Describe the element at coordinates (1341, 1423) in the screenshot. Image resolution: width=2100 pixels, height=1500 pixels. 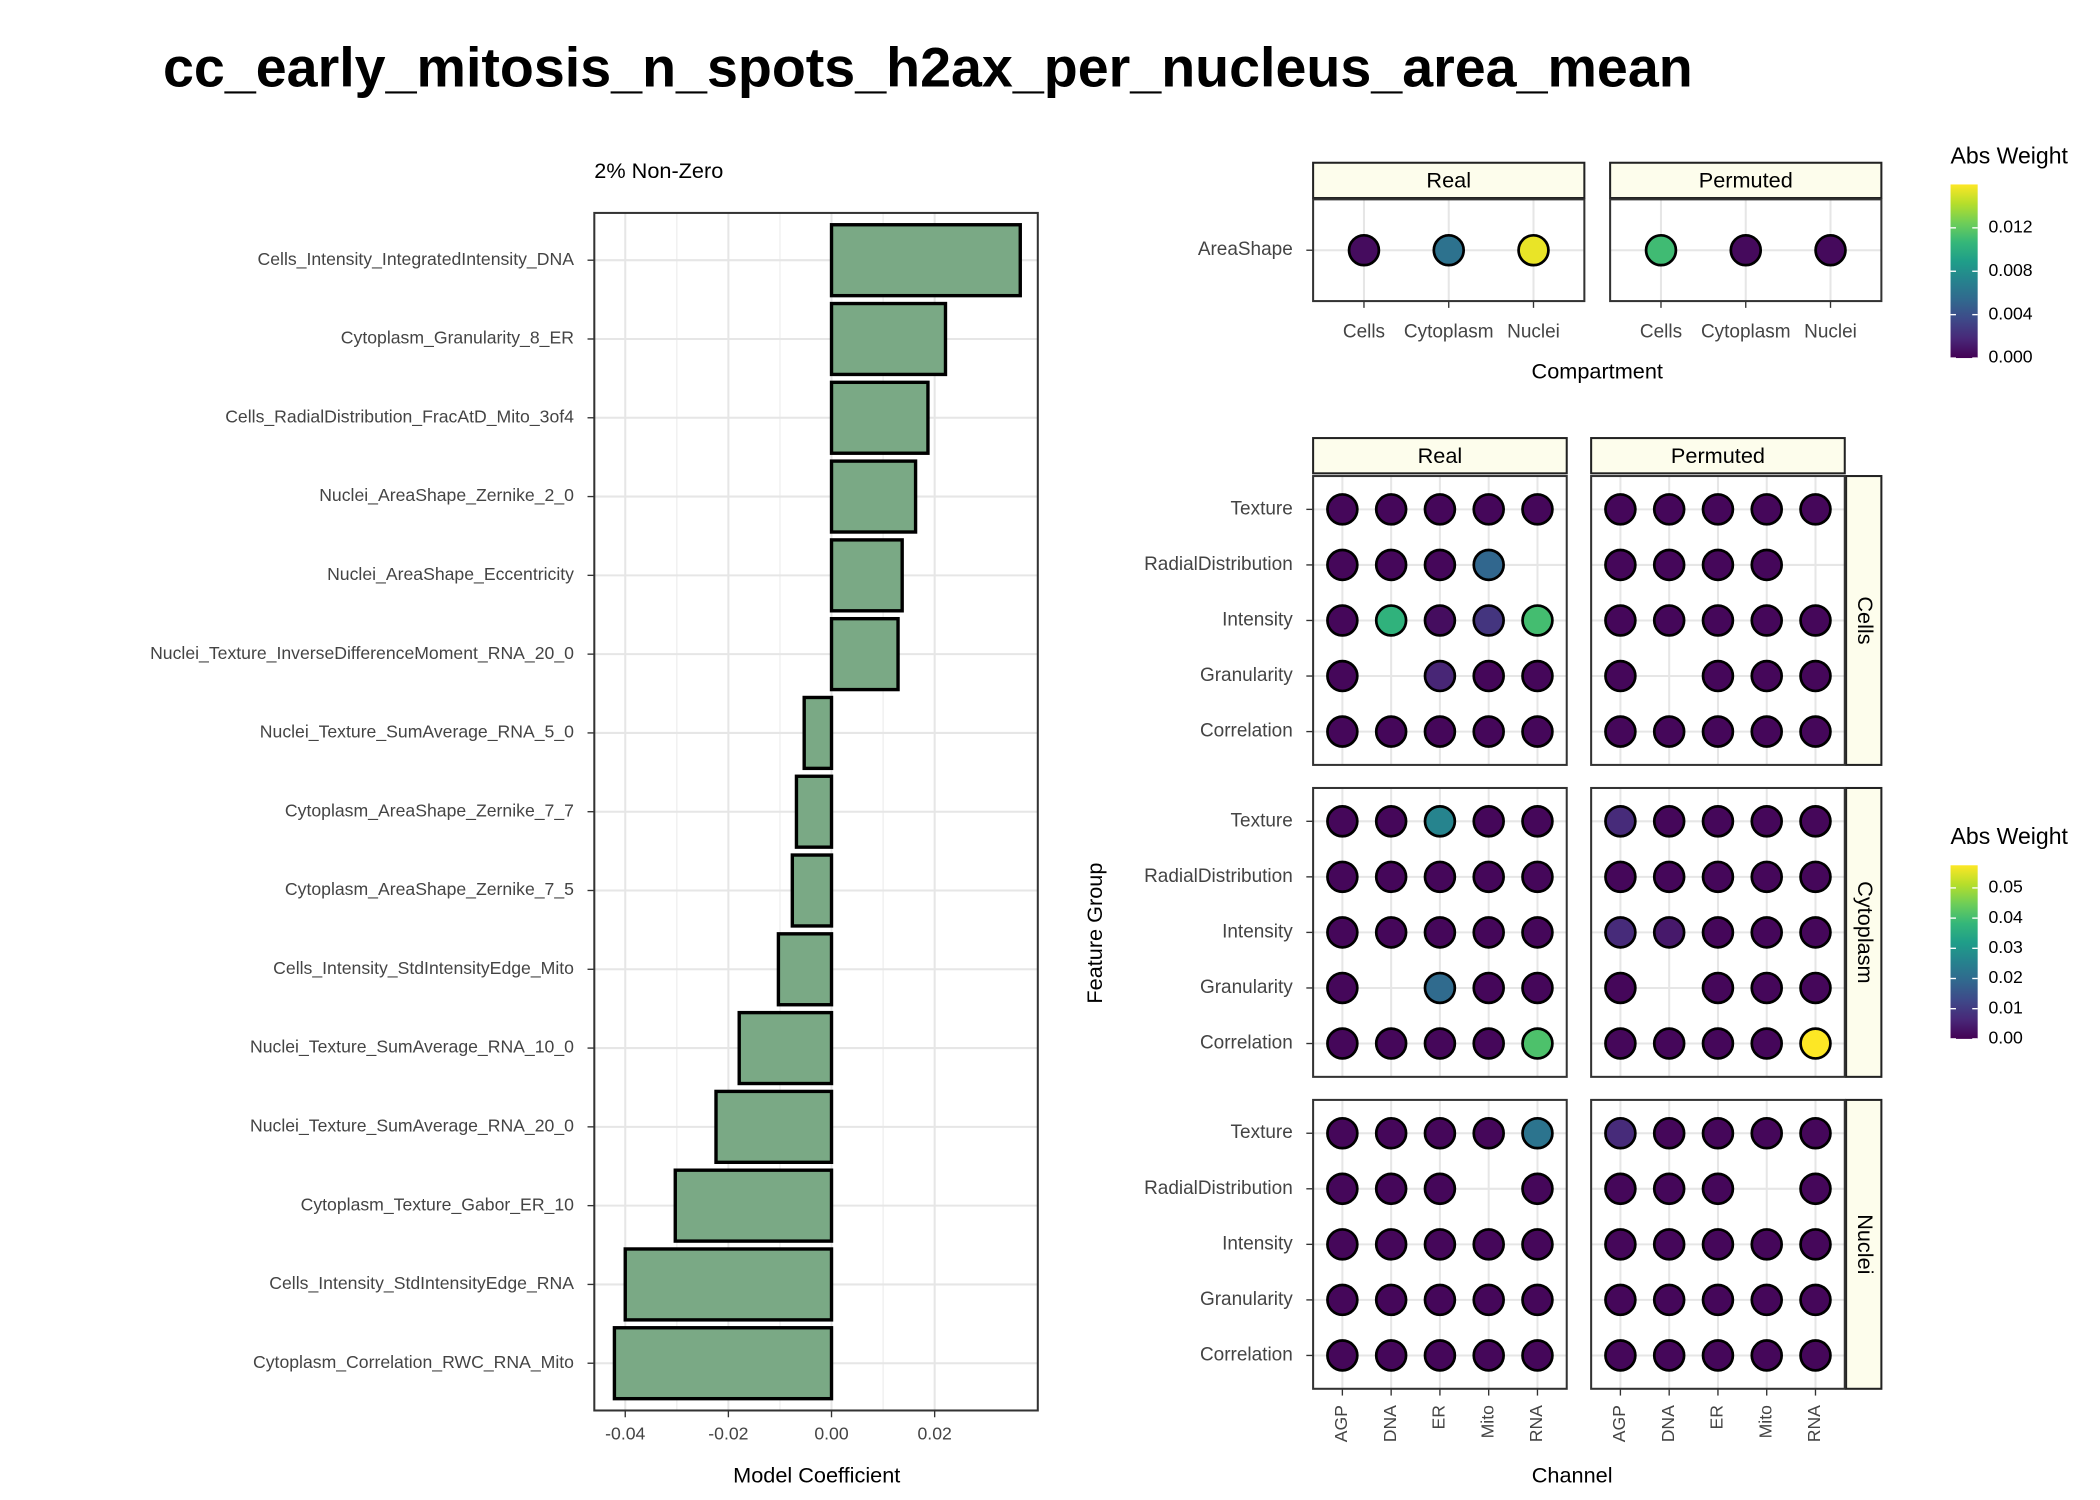
I see `x-tick-label: AGP` at that location.